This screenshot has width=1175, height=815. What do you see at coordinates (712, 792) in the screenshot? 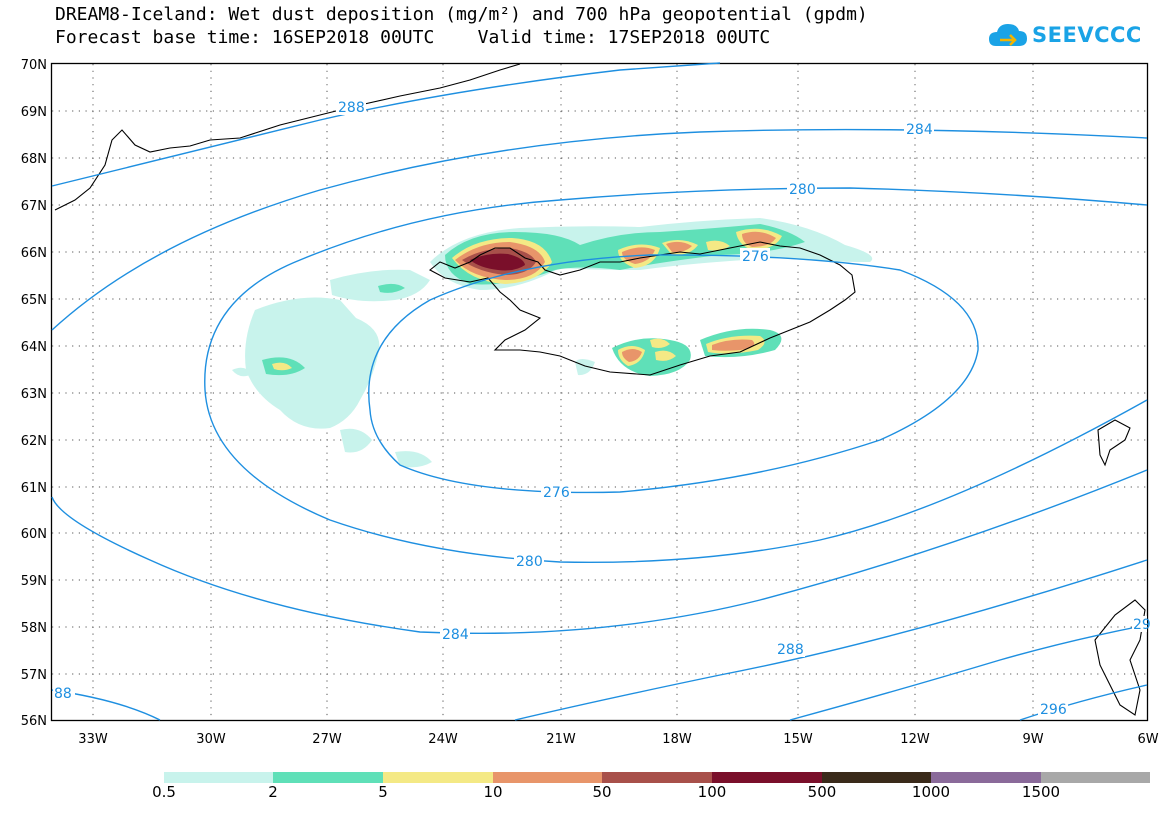
I see `legend-label: 100` at bounding box center [712, 792].